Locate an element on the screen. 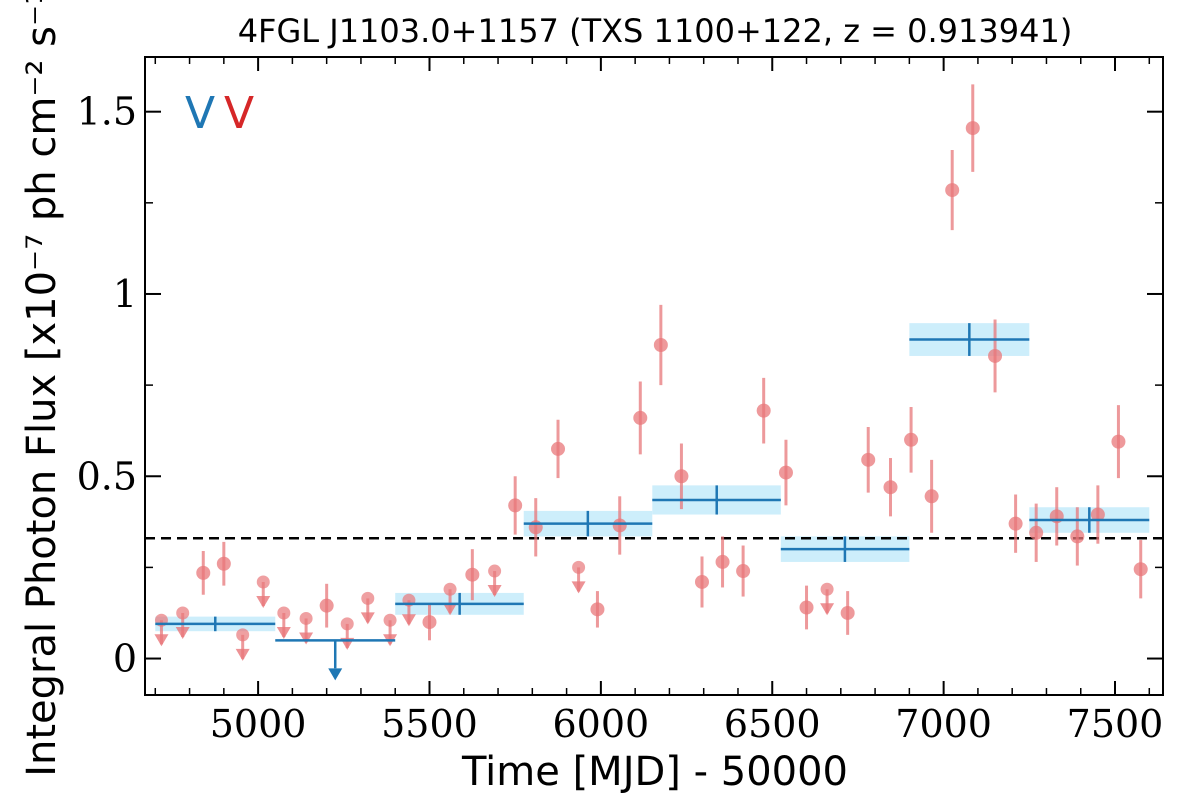 The image size is (1200, 800). x-tick-label: 5500 is located at coordinates (429, 724).